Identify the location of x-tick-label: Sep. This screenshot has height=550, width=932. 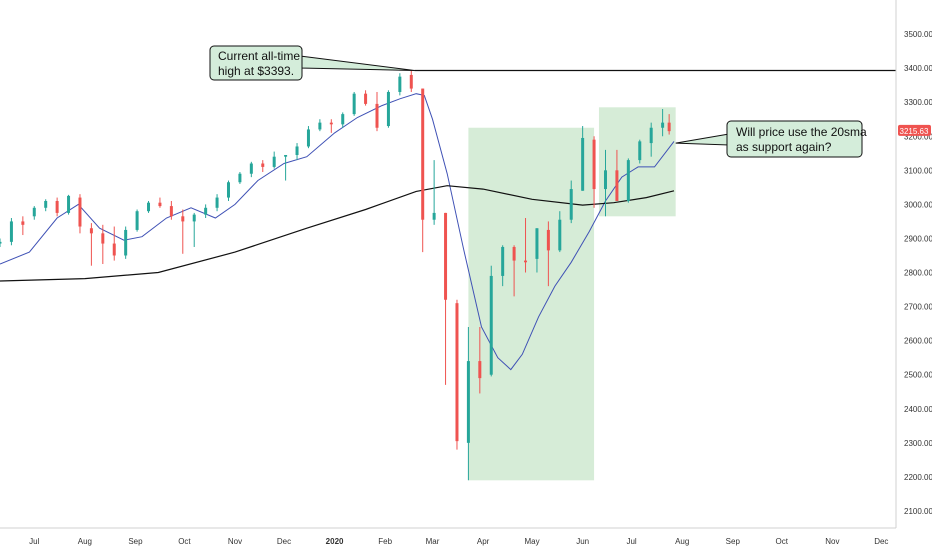
(733, 541).